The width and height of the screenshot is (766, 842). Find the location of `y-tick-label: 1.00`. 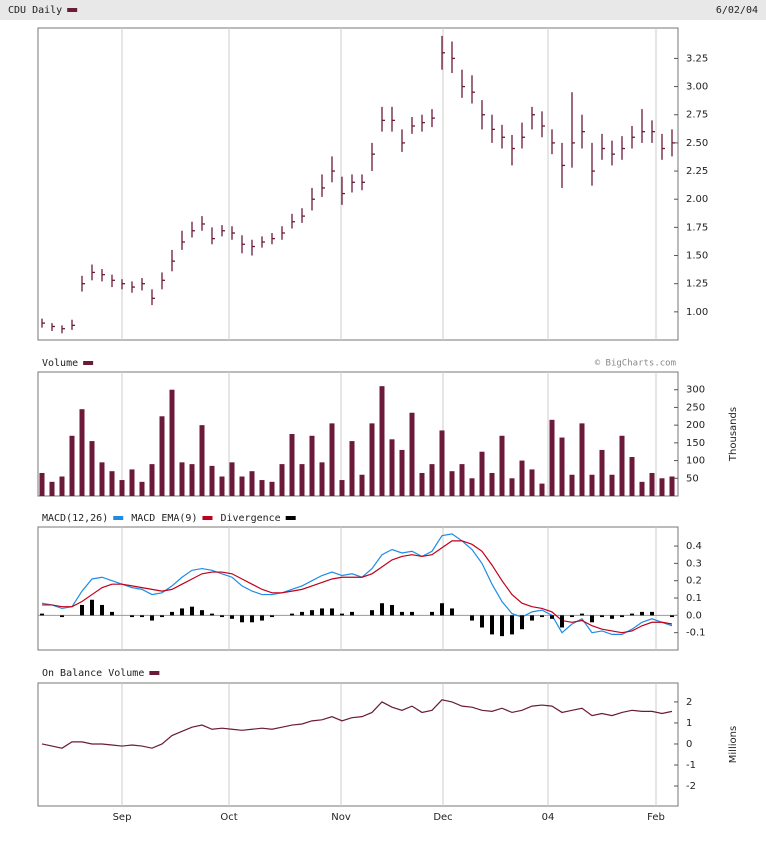

y-tick-label: 1.00 is located at coordinates (697, 312).